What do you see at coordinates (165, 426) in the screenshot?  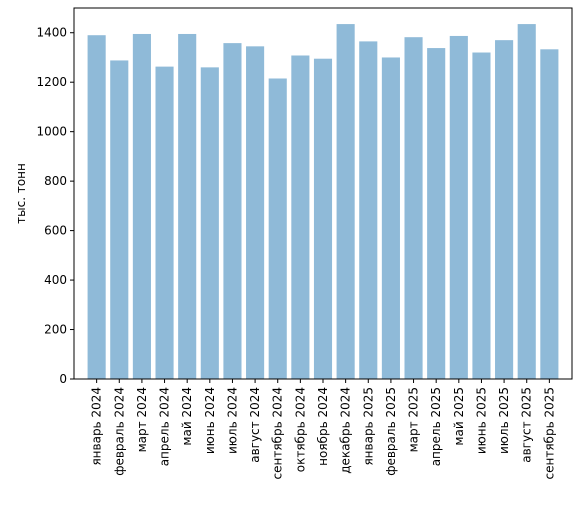 I see `x-tick-label: апрель 2024` at bounding box center [165, 426].